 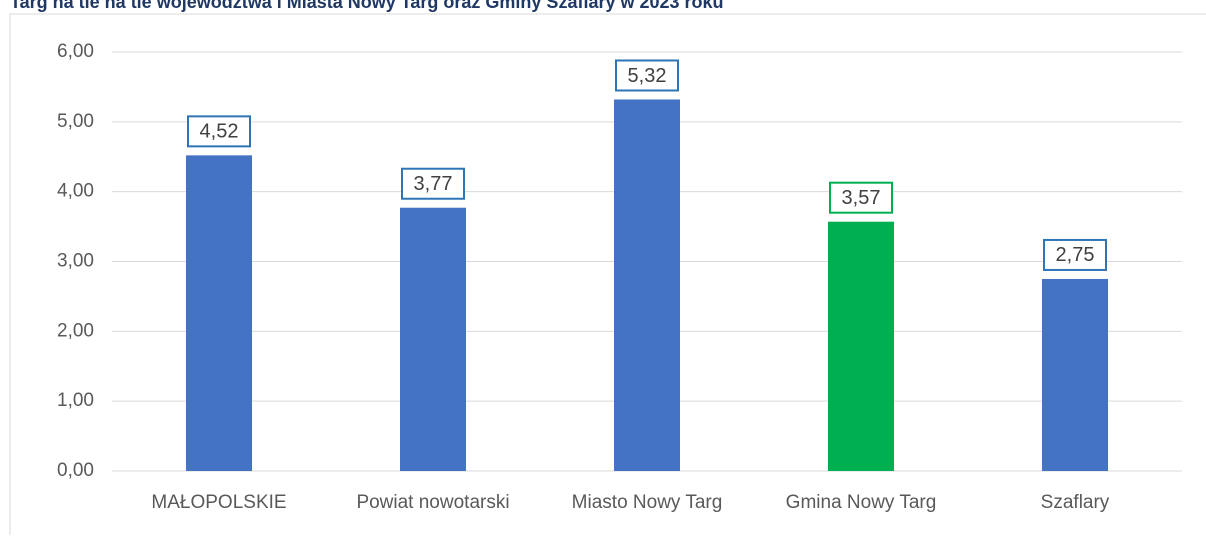 What do you see at coordinates (75, 400) in the screenshot?
I see `y-tick-label: 1,00` at bounding box center [75, 400].